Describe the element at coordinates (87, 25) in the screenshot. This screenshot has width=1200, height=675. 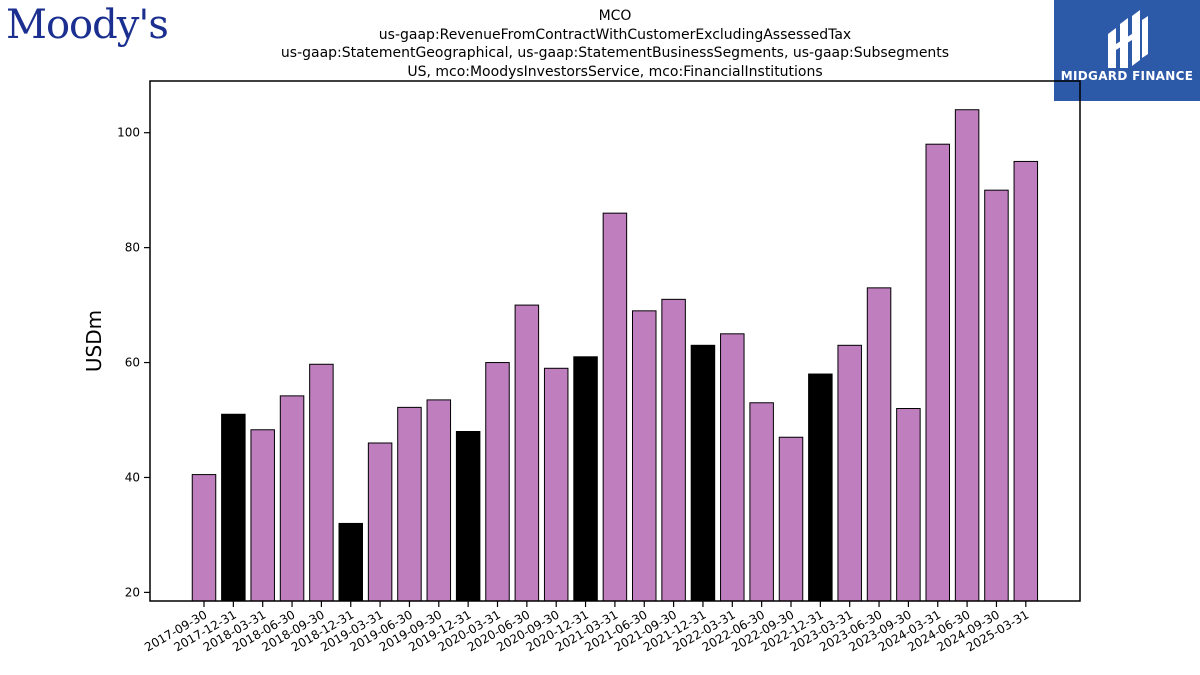
I see `moodys-logo: Moody's` at that location.